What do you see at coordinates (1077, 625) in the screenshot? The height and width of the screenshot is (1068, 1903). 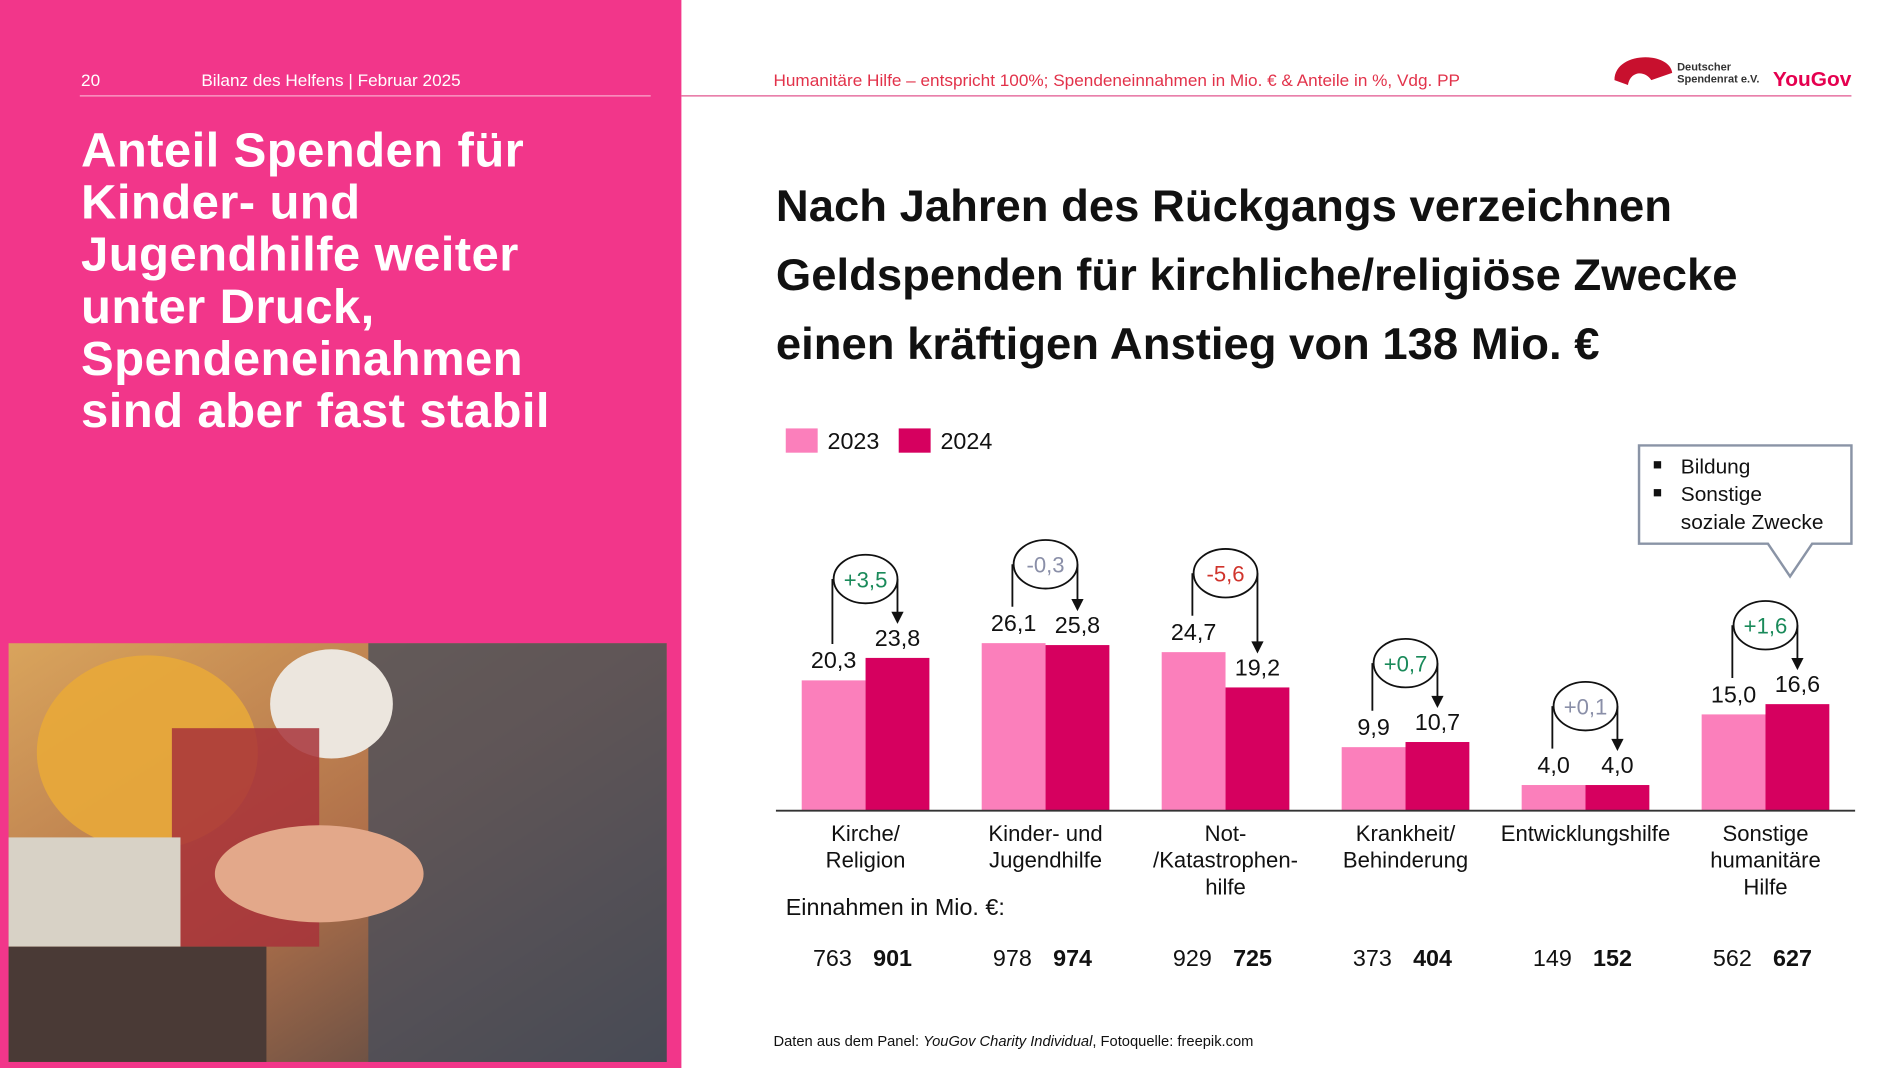 I see `value-label: 25,8` at bounding box center [1077, 625].